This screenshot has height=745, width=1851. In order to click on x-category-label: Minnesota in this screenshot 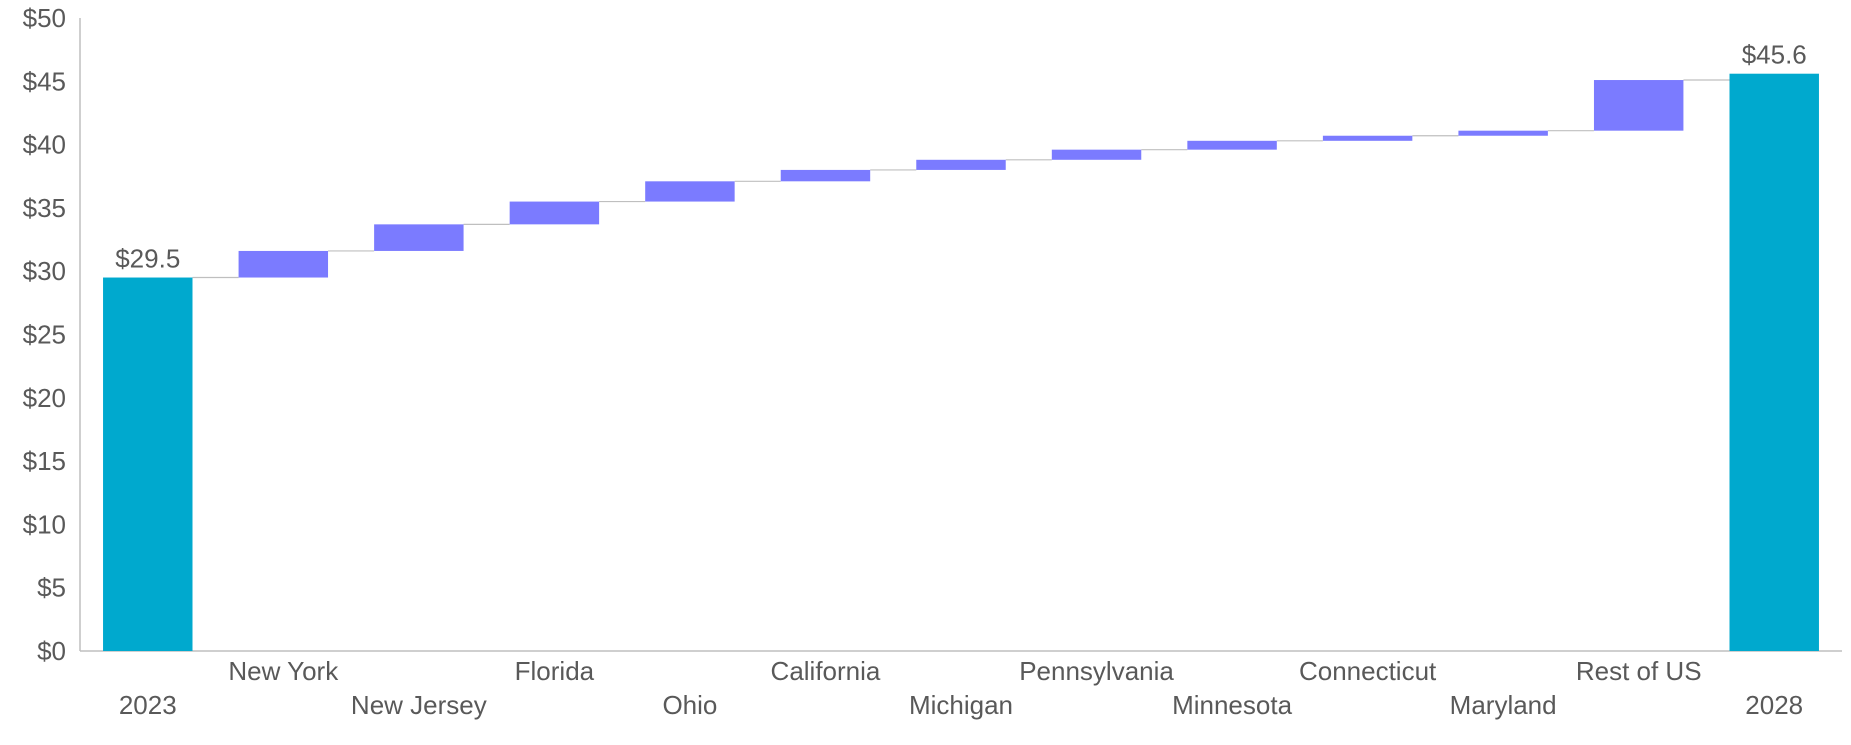, I will do `click(1232, 705)`.